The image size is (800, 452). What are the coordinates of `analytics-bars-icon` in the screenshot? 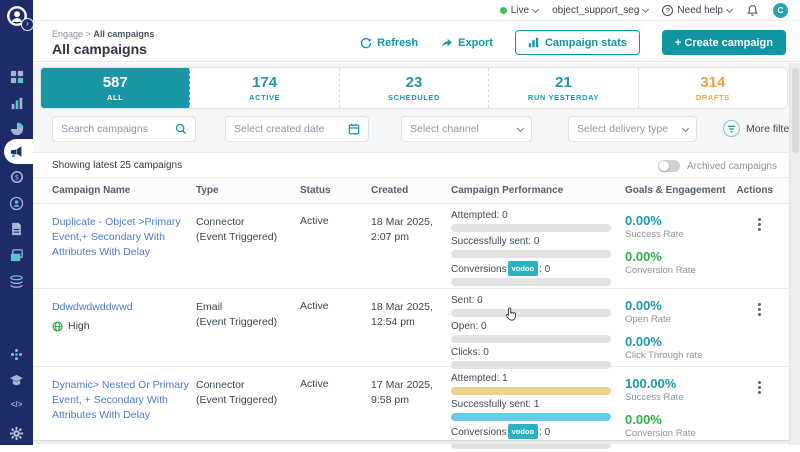 It's located at (16, 103).